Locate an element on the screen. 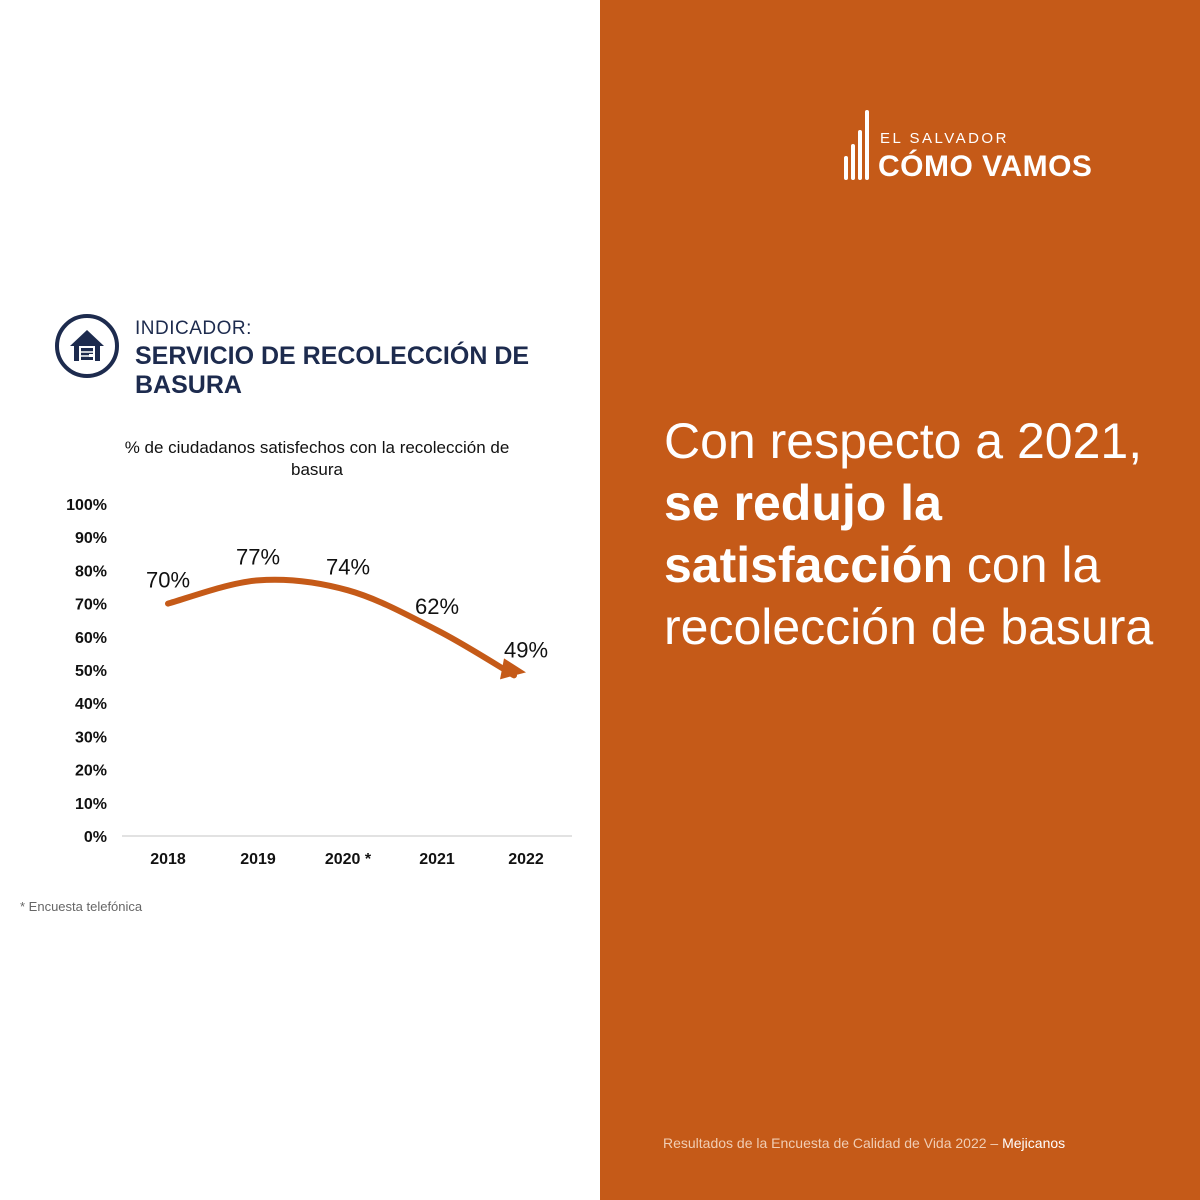 The image size is (1200, 1200). data-label: 77% is located at coordinates (258, 556).